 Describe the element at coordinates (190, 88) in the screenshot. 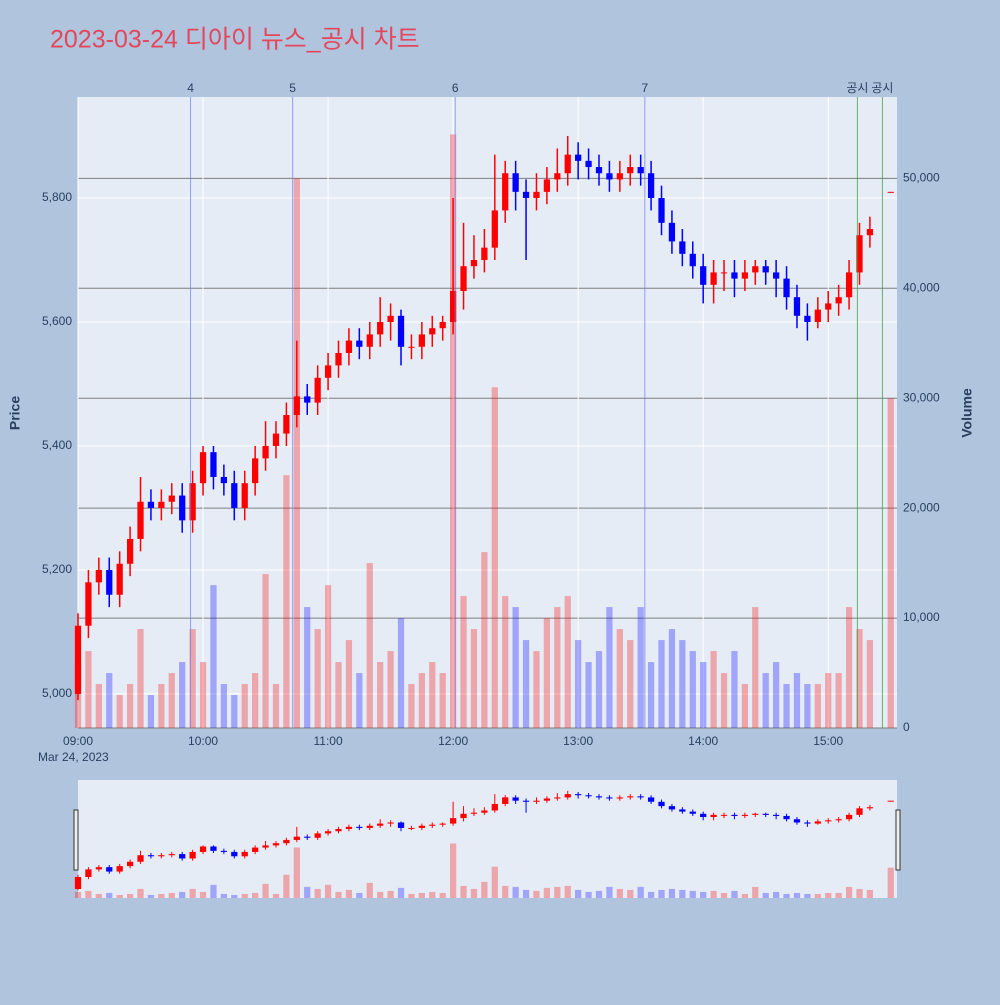

I see `event-label: 4` at that location.